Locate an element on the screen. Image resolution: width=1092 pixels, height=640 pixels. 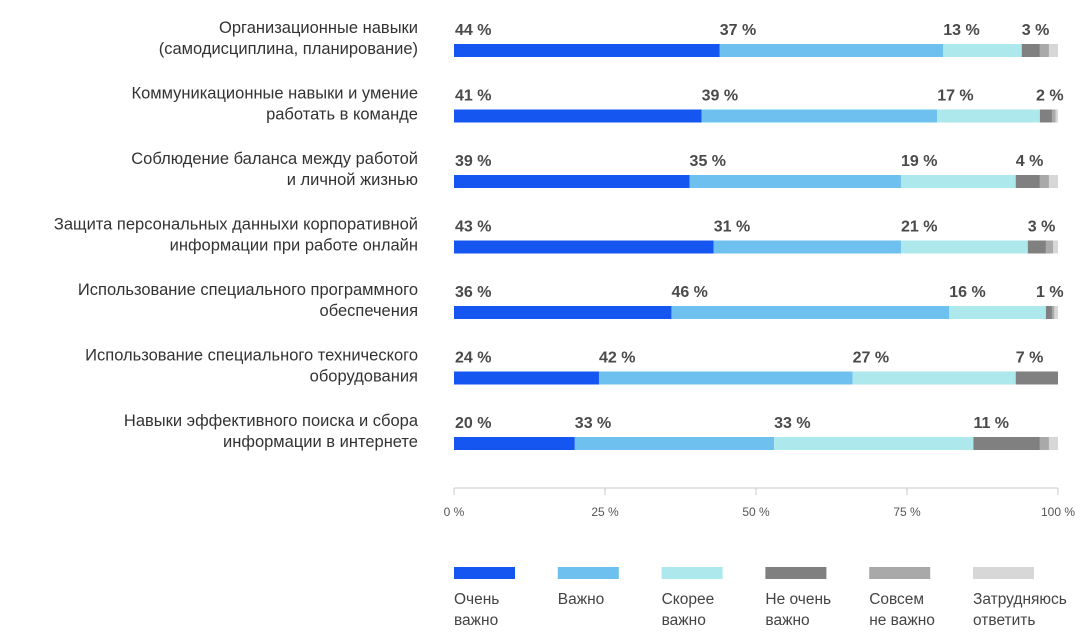
category-label-line: (самодисциплина, планирование) is located at coordinates (288, 49).